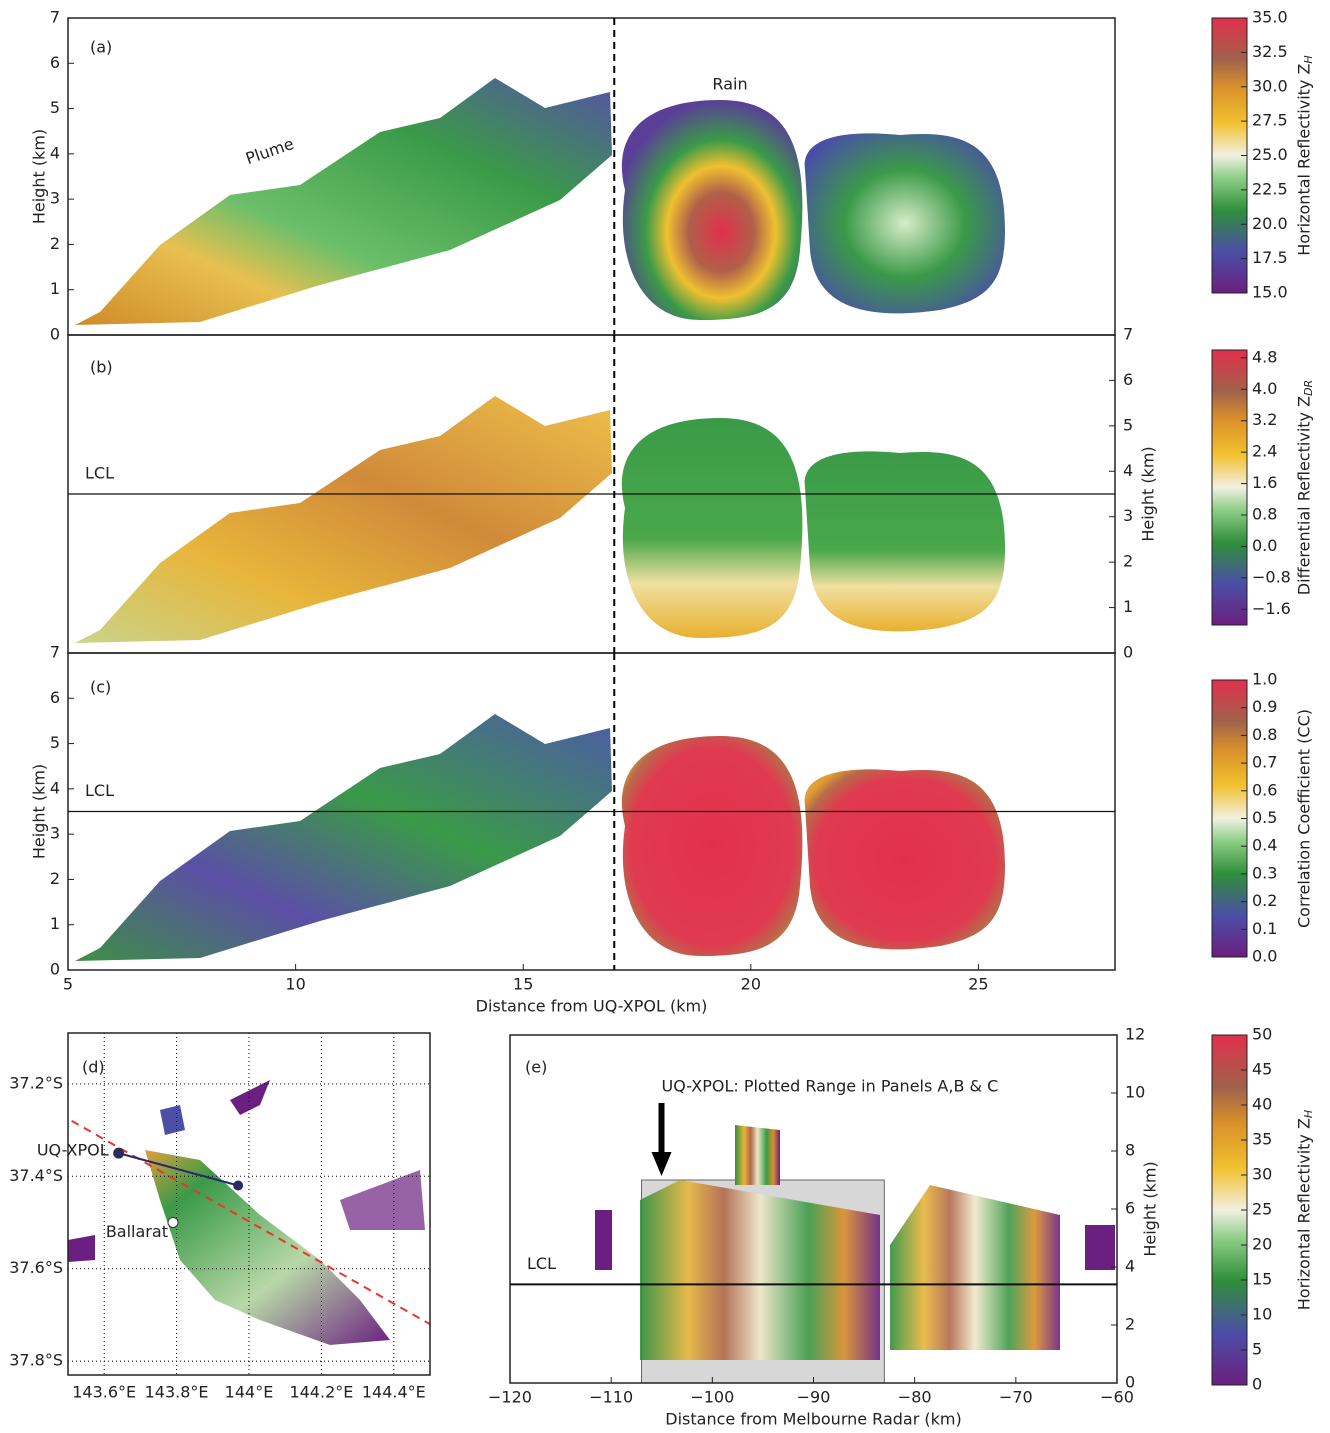 The width and height of the screenshot is (1330, 1433). Describe the element at coordinates (1308, 1114) in the screenshot. I see `colorbar-label-sub: H` at that location.